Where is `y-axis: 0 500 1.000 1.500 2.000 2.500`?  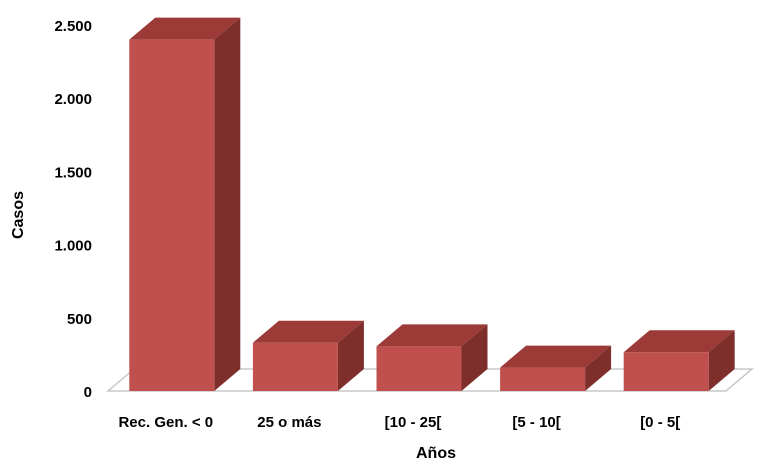
y-axis: 0 500 1.000 1.500 2.000 2.500 is located at coordinates (73, 209).